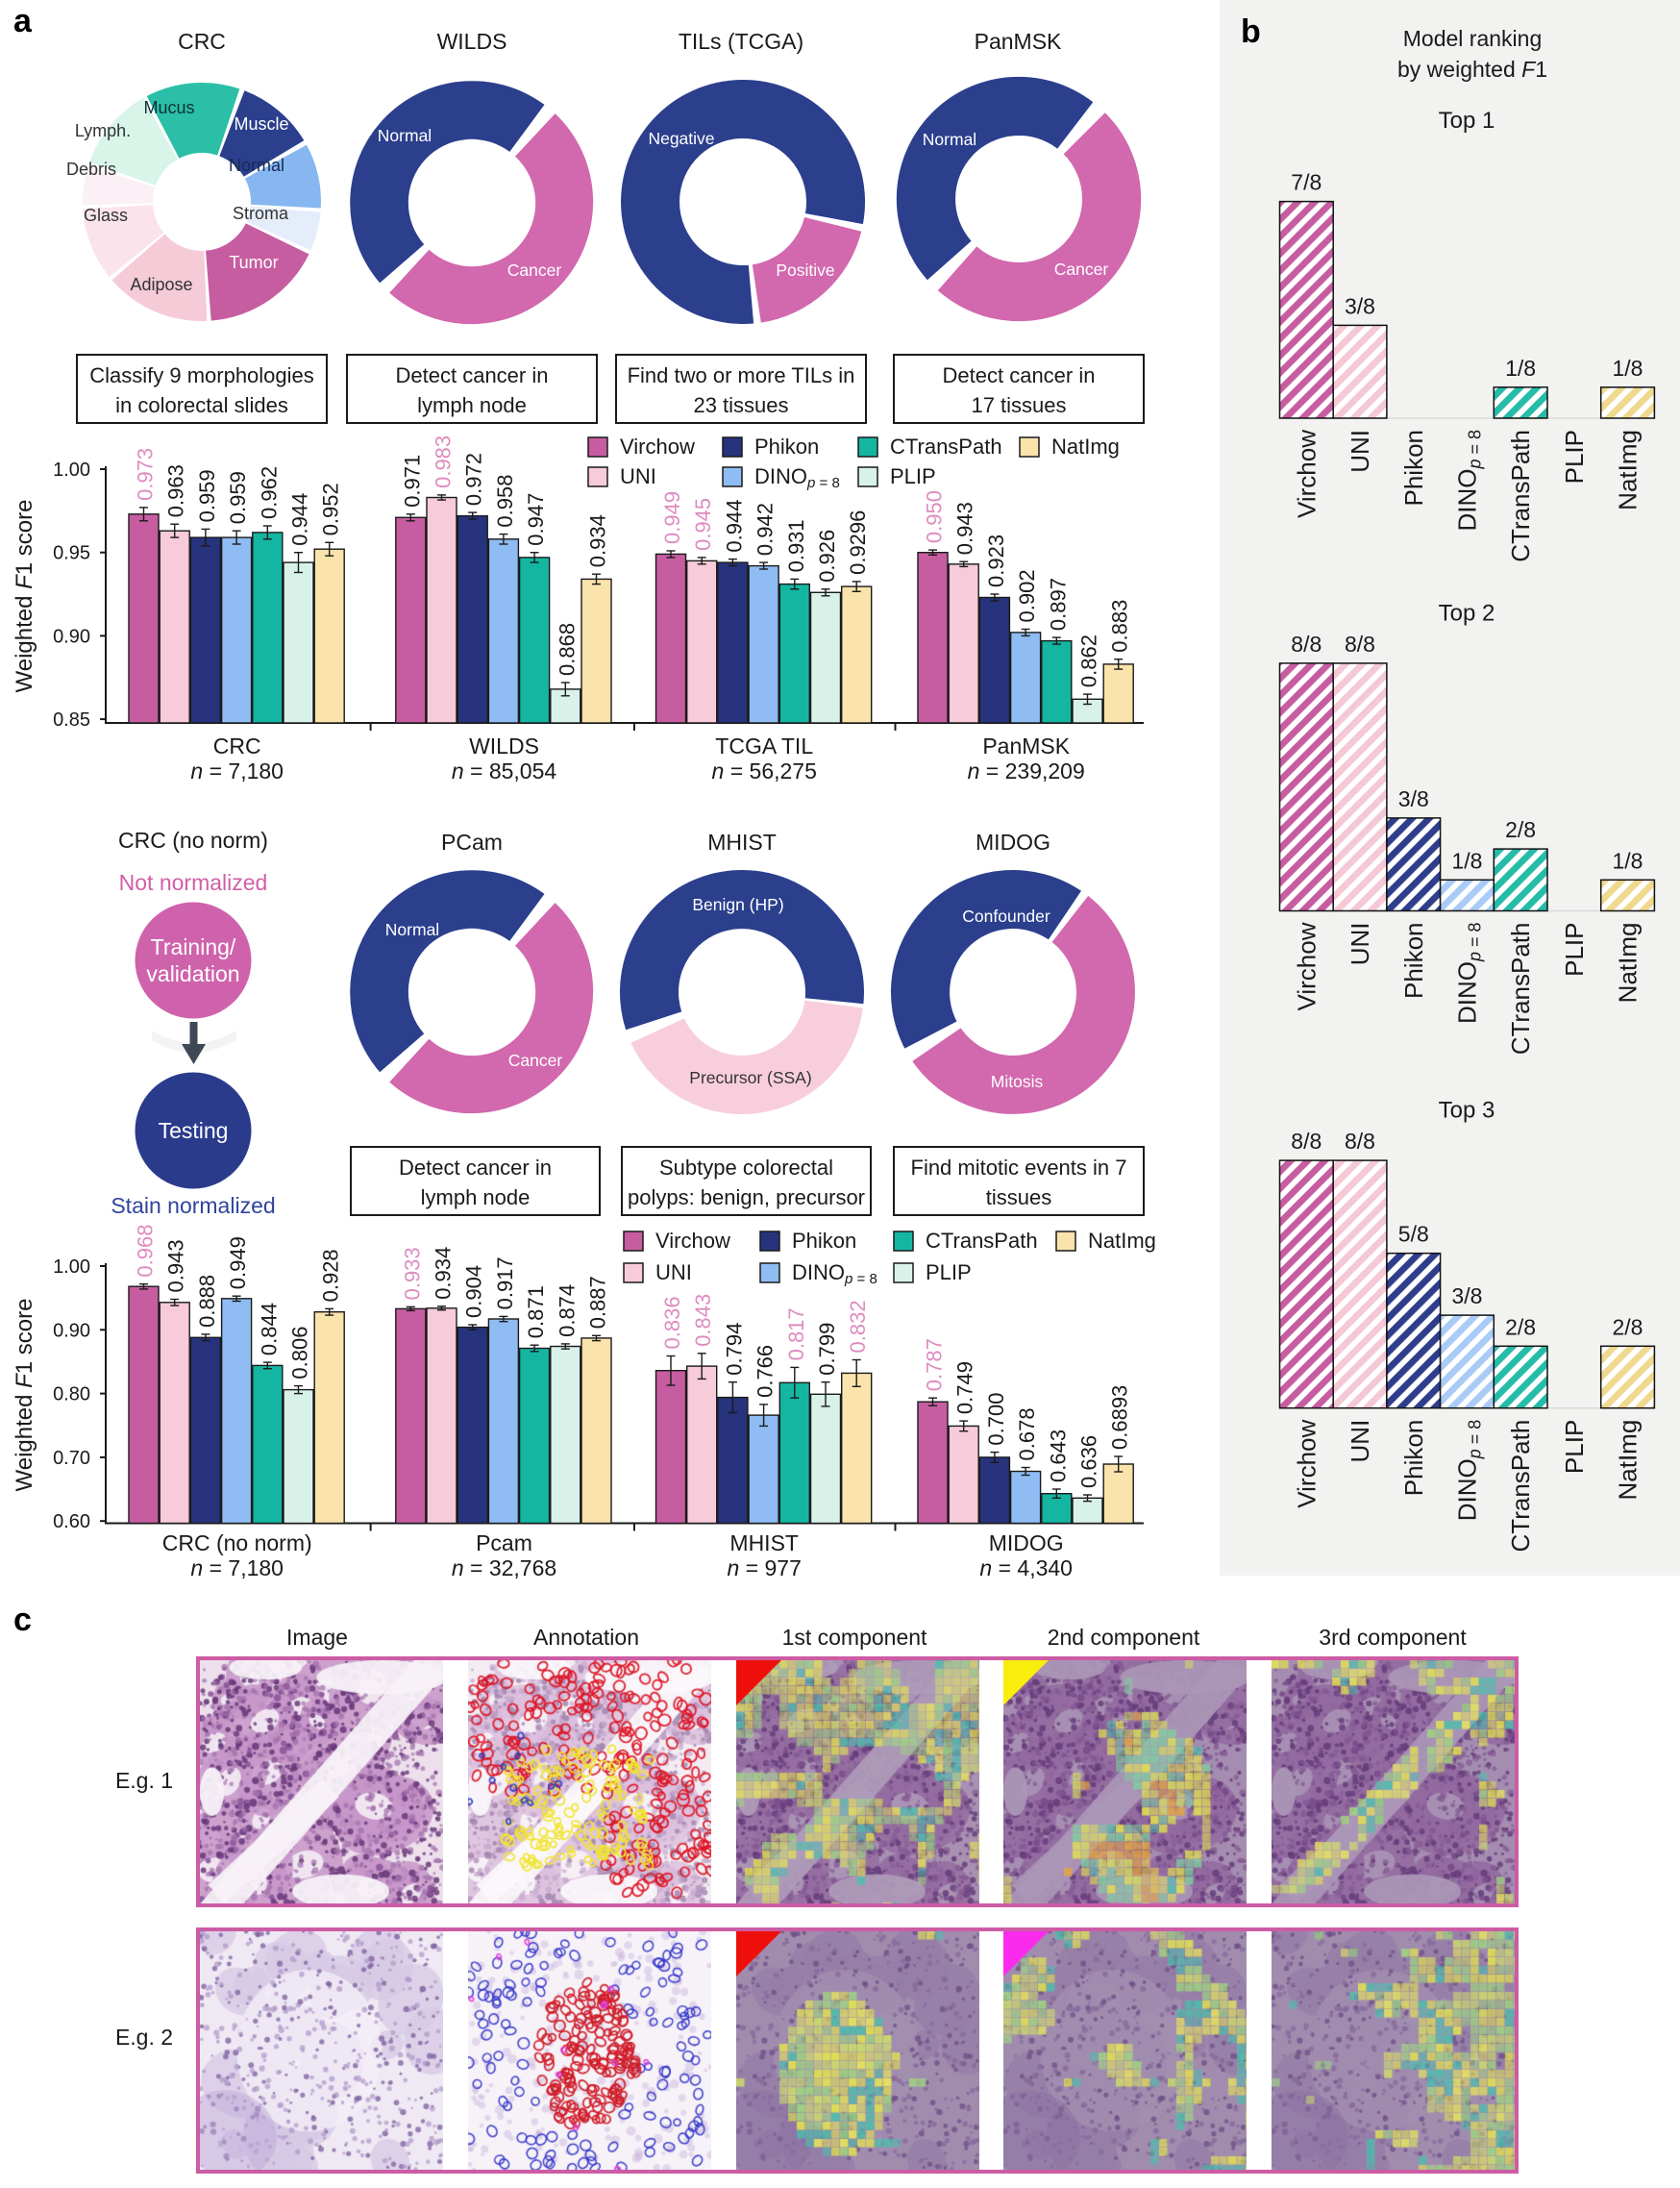 The width and height of the screenshot is (1680, 2188). Describe the element at coordinates (1472, 69) in the screenshot. I see `svg-text: by weighted F1` at that location.